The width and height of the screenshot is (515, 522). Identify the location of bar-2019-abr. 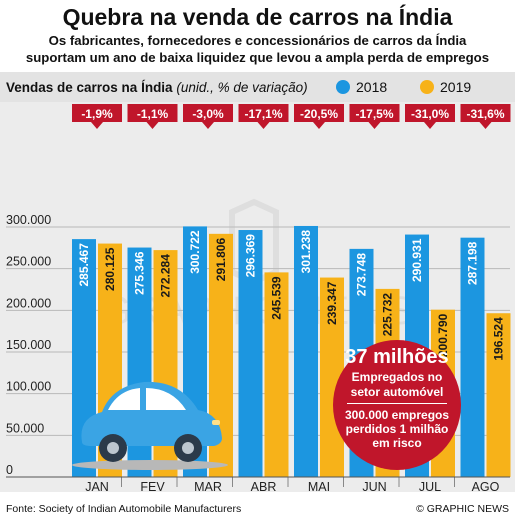
(276, 374).